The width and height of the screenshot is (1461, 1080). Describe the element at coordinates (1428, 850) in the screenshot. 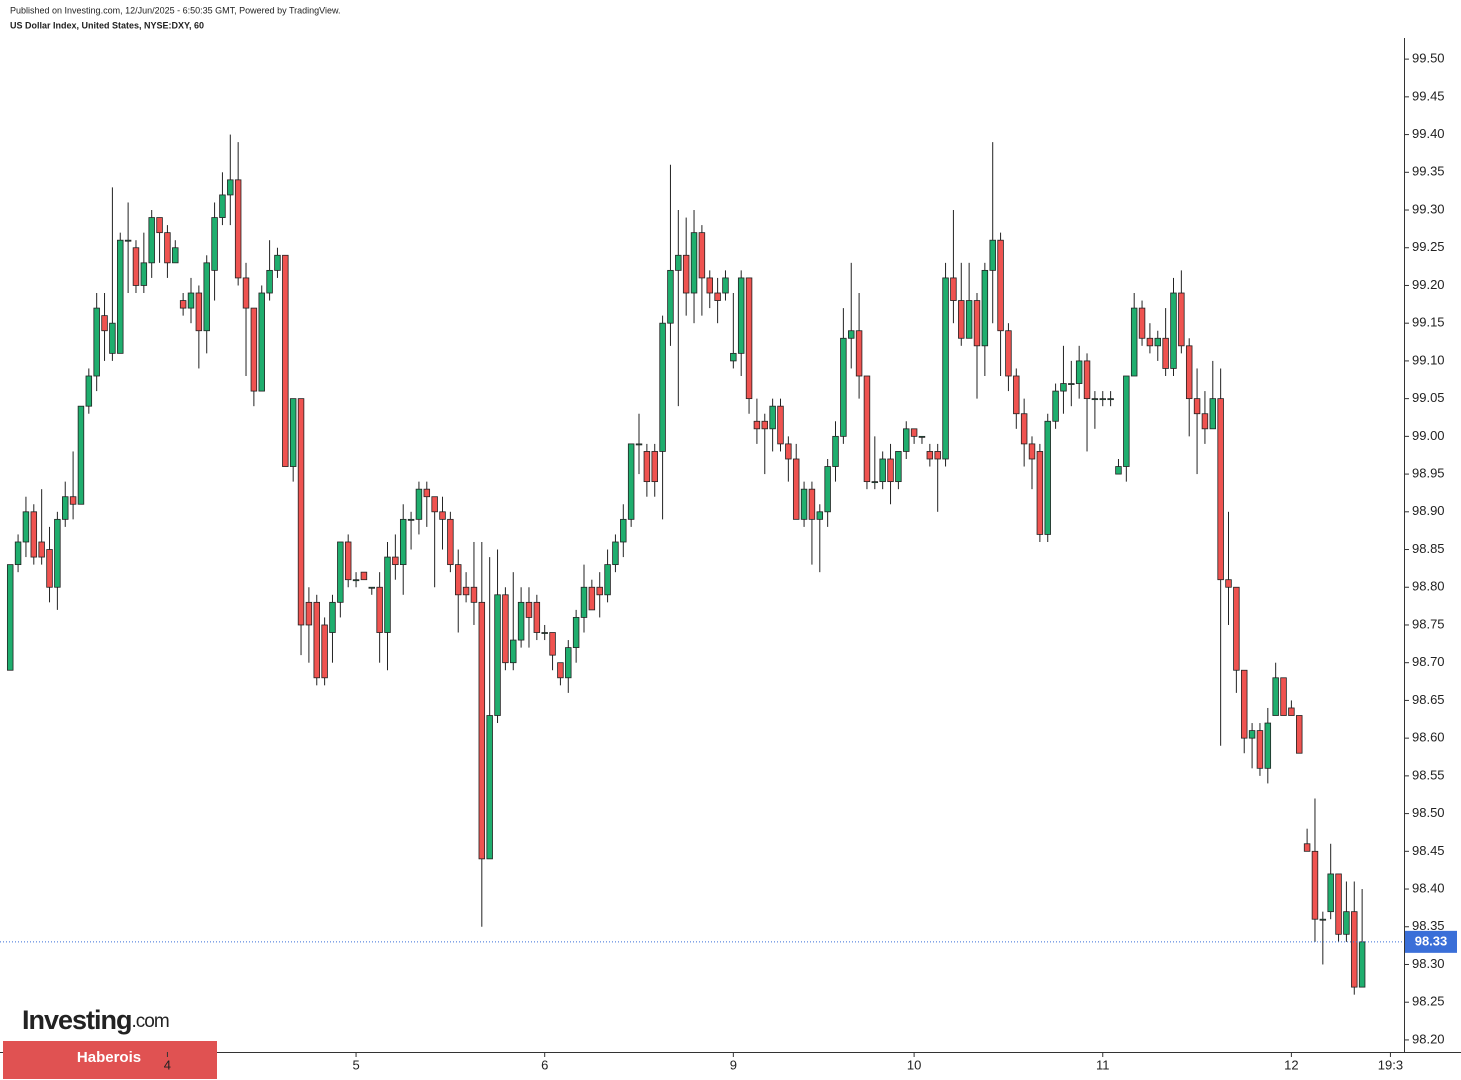

I see `y-tick-label: 98.45` at that location.